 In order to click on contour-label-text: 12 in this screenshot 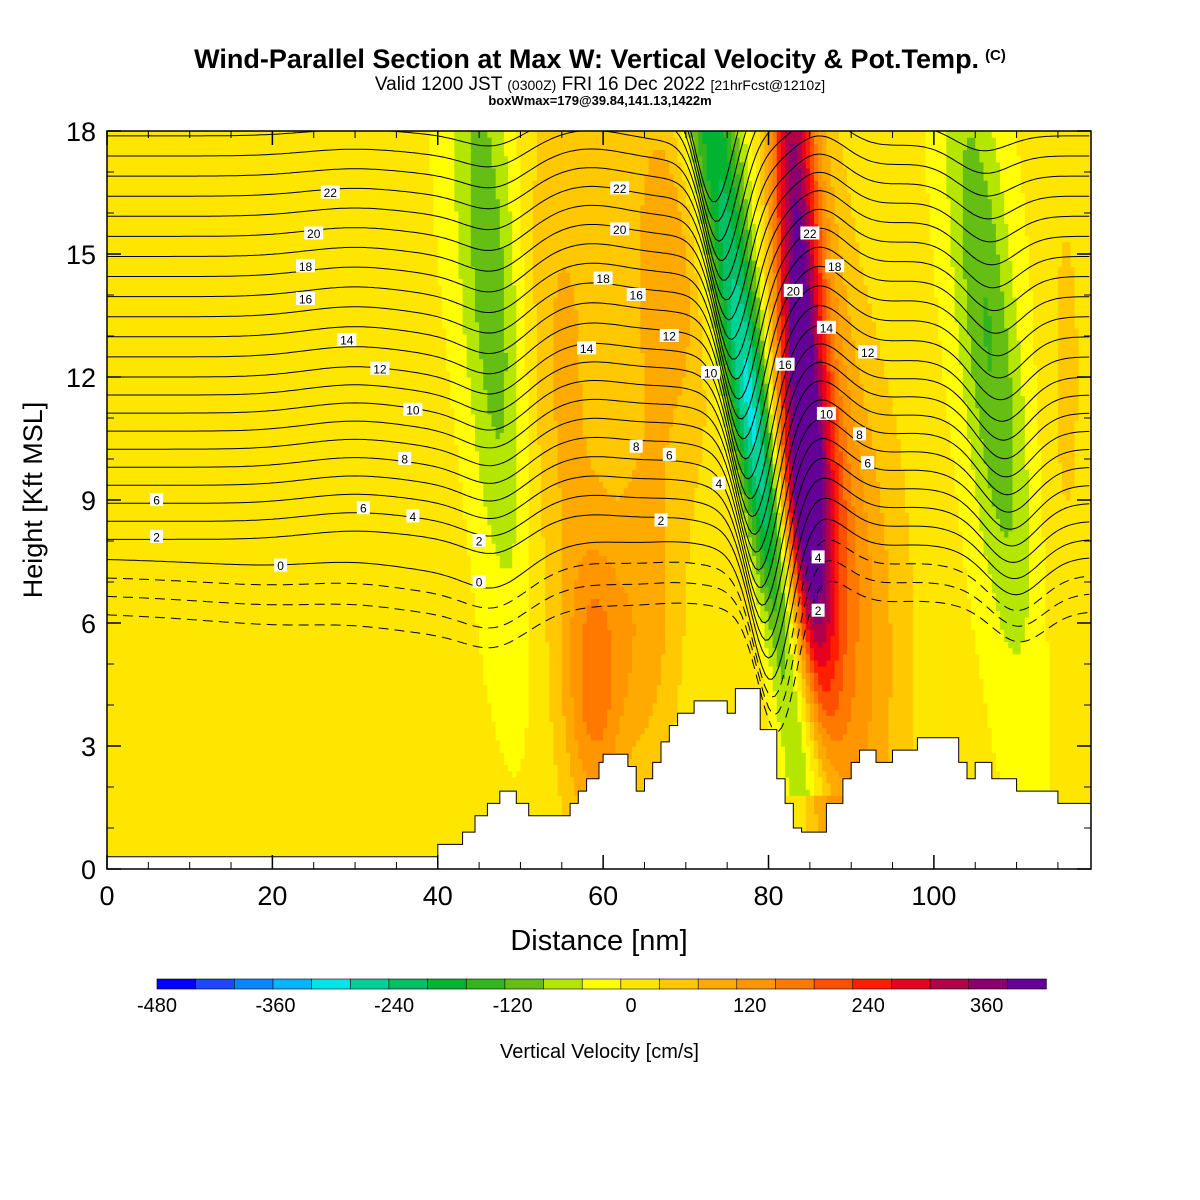, I will do `click(868, 353)`.